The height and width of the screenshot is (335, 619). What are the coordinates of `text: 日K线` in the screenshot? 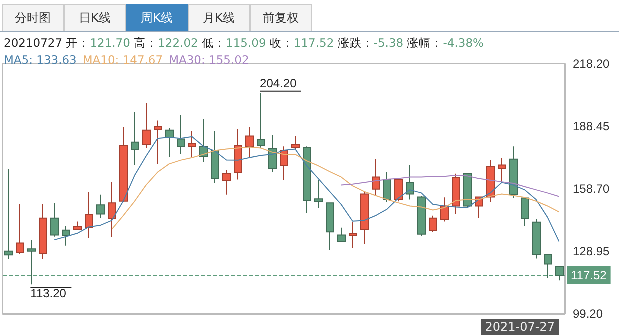 It's located at (95, 17).